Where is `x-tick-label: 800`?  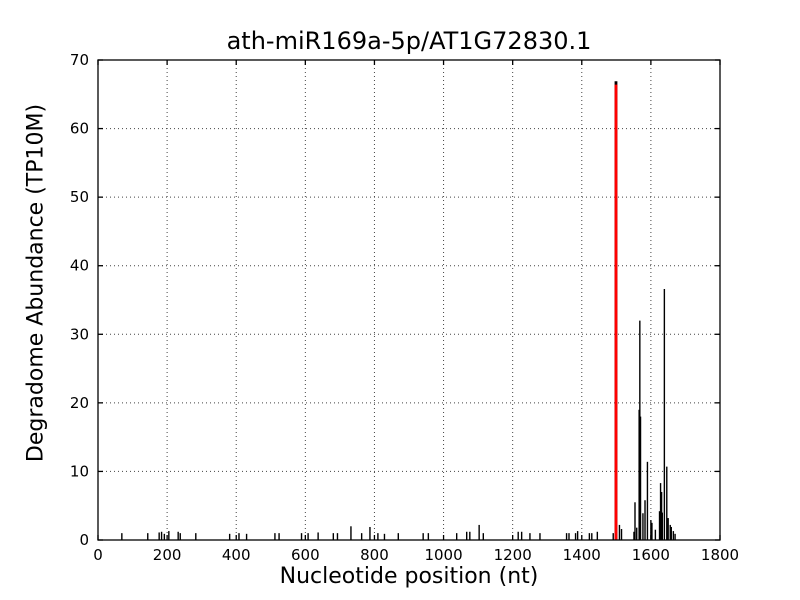
x-tick-label: 800 is located at coordinates (374, 555).